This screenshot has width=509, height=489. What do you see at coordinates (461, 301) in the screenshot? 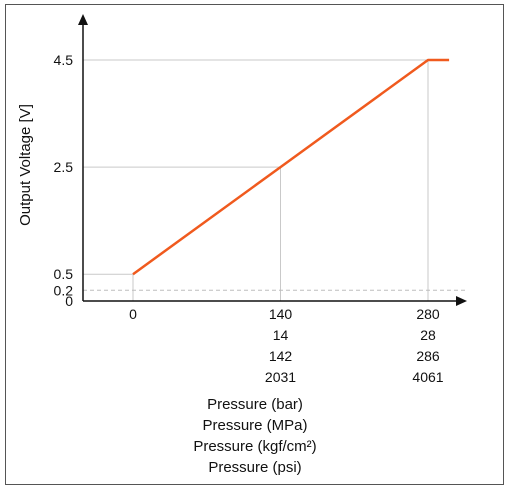
I see `x-axis-arrow` at bounding box center [461, 301].